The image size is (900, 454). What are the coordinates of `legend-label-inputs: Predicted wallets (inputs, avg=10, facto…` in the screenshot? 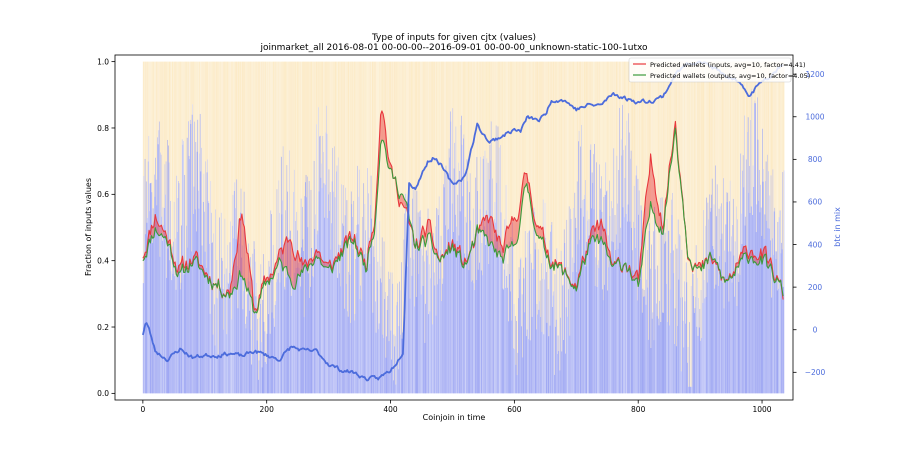 It's located at (728, 65).